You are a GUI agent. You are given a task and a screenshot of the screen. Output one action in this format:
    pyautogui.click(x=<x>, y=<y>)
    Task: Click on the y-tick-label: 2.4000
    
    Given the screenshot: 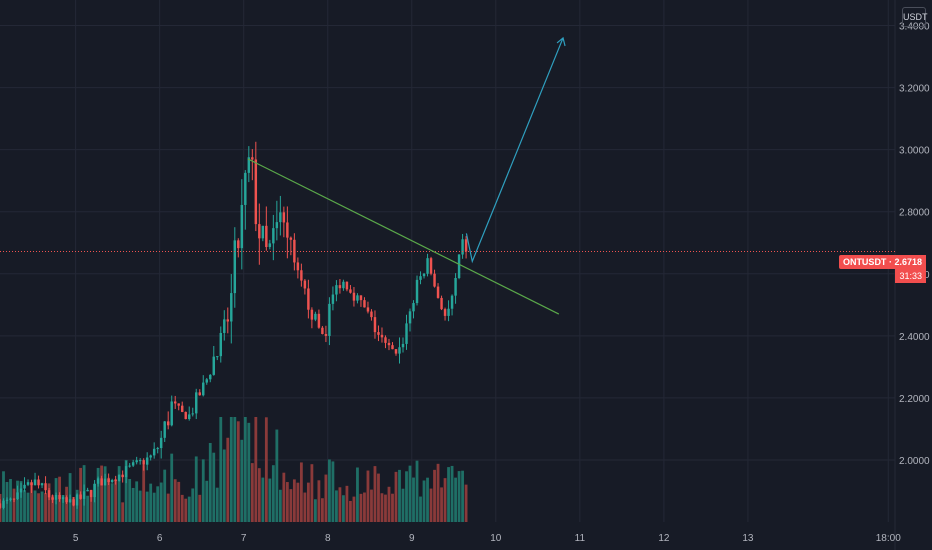 What is the action you would take?
    pyautogui.click(x=914, y=337)
    